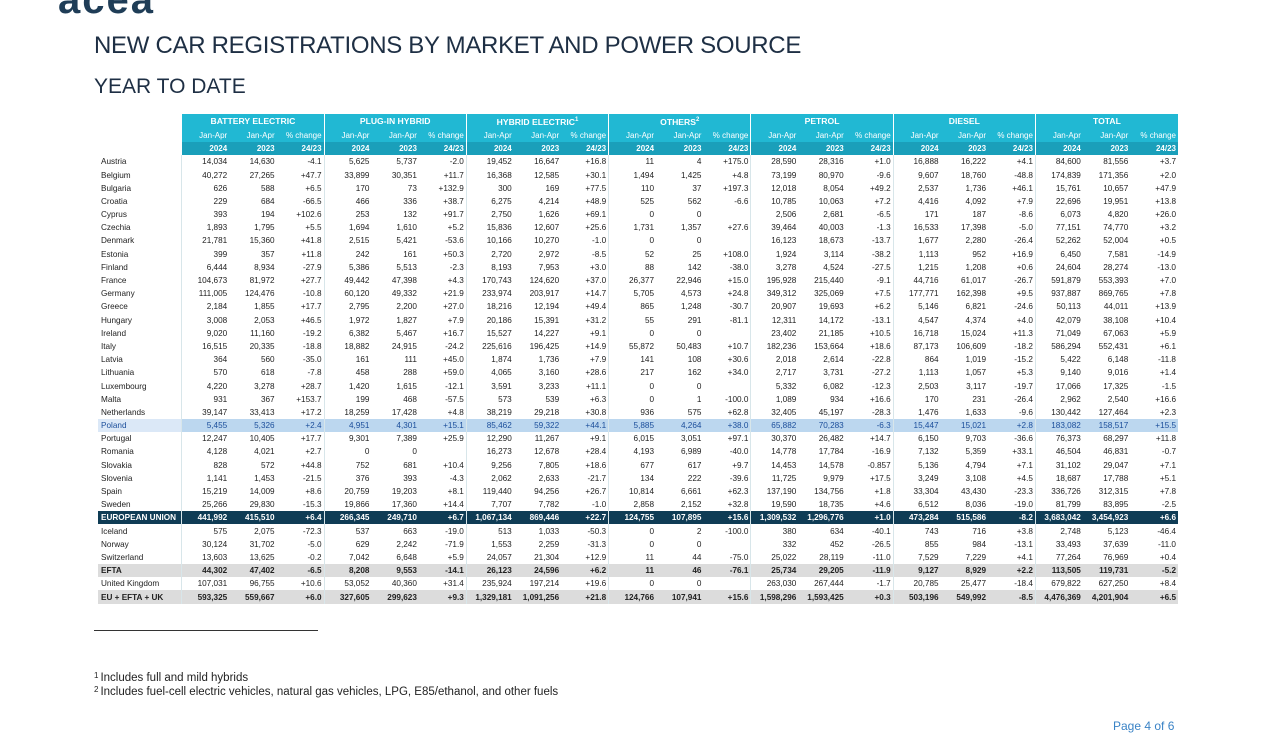  What do you see at coordinates (489, 584) in the screenshot?
I see `value-cell: 235,924` at bounding box center [489, 584].